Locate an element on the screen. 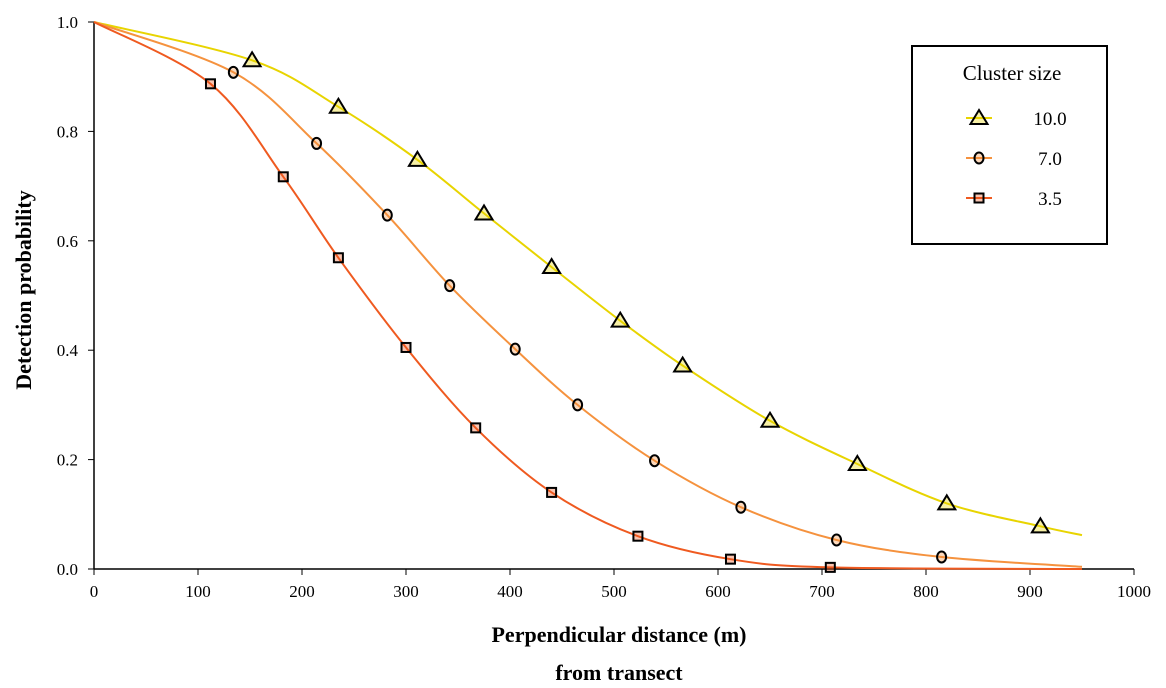 This screenshot has width=1166, height=688. y-tick-label: 0.2 is located at coordinates (67, 460).